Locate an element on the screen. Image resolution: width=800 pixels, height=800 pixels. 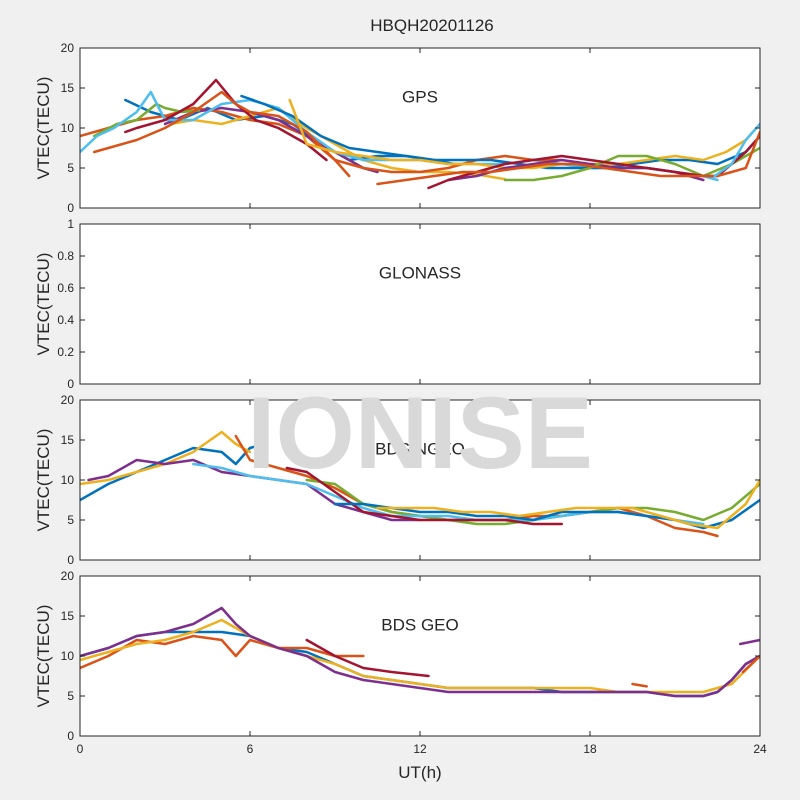
panel-annotation: GPS is located at coordinates (420, 96).